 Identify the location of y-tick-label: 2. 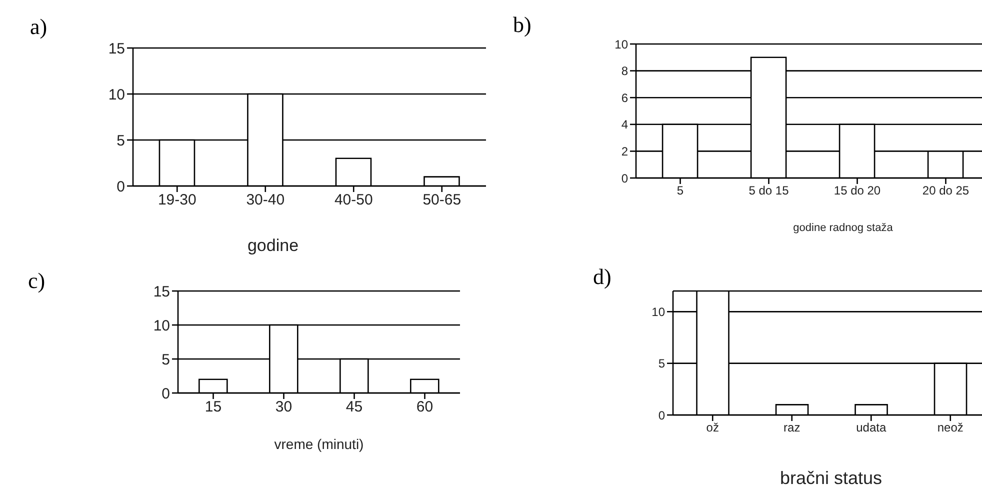
(624, 151).